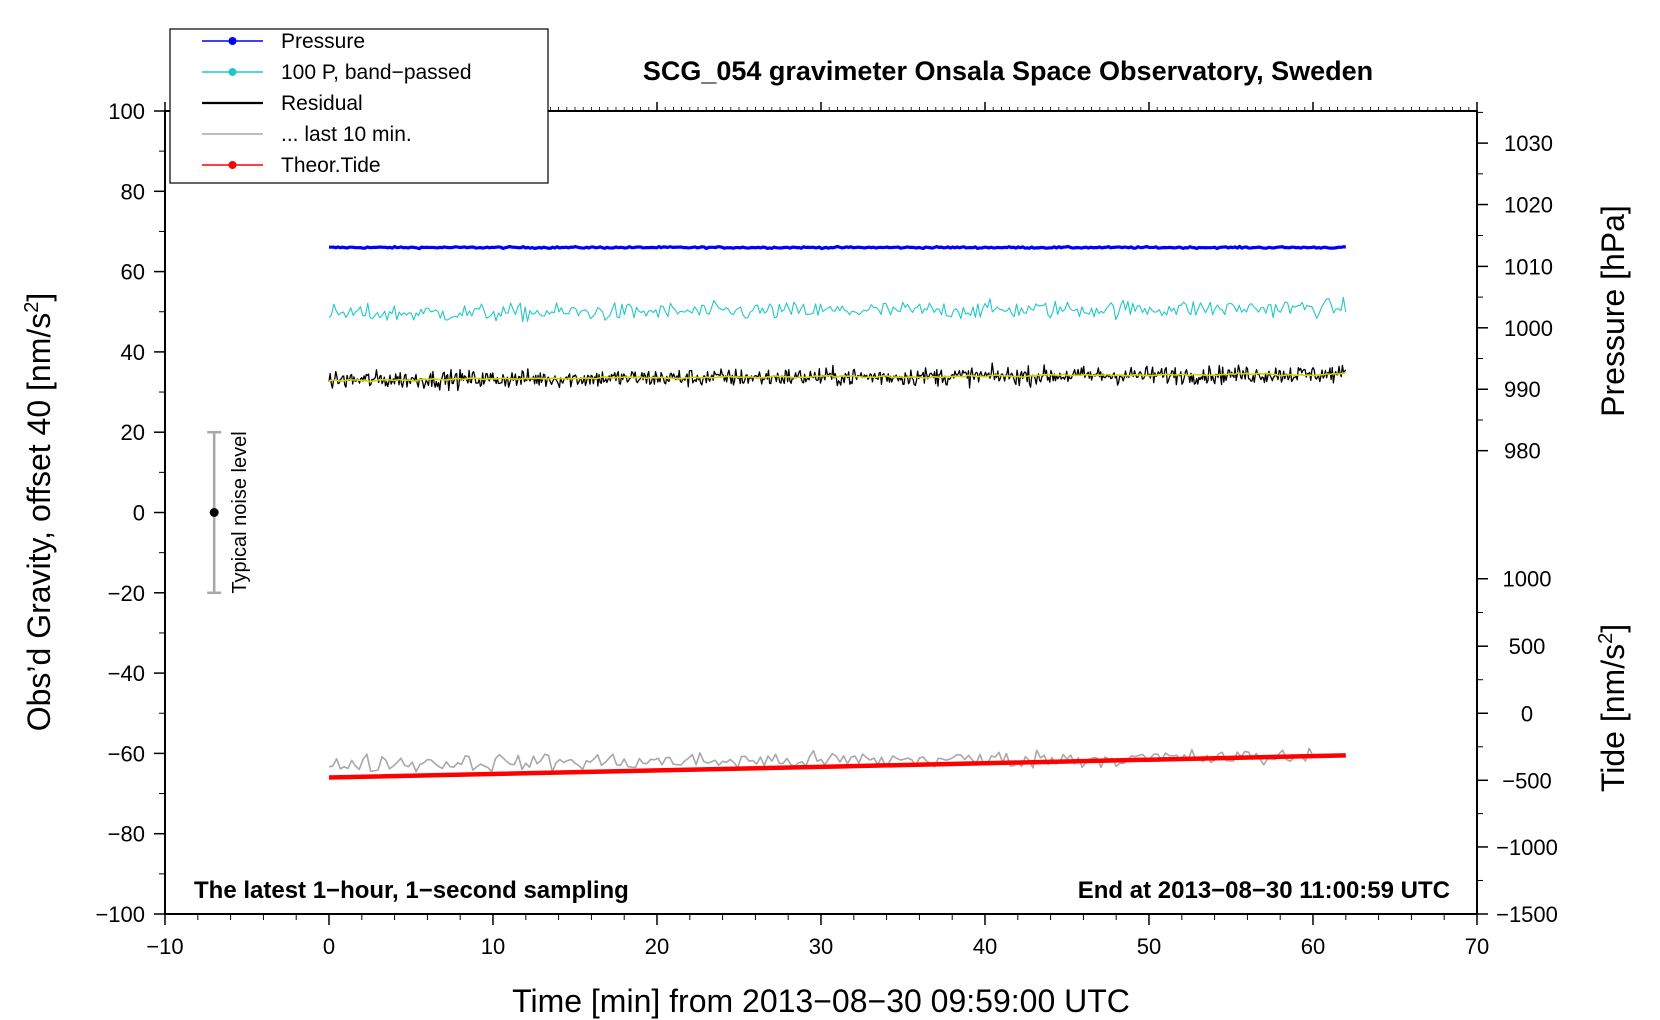 This screenshot has width=1660, height=1020. I want to click on series-line-100-p-band-passed, so click(837, 309).